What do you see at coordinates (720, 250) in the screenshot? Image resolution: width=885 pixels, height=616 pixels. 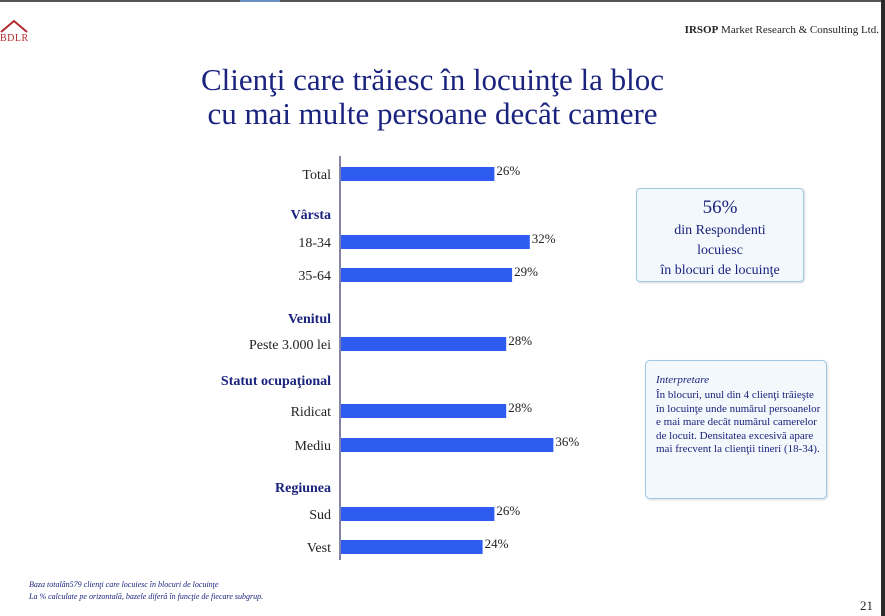 I see `callout-line2: locuiesc` at bounding box center [720, 250].